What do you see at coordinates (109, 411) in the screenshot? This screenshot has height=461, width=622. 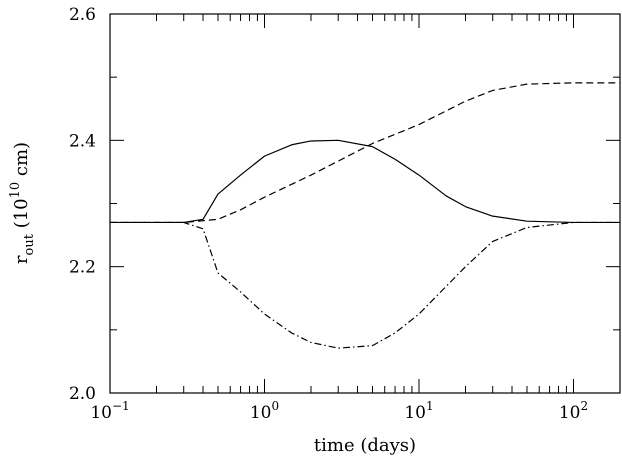 I see `x-tick-label: 10⁻¹` at bounding box center [109, 411].